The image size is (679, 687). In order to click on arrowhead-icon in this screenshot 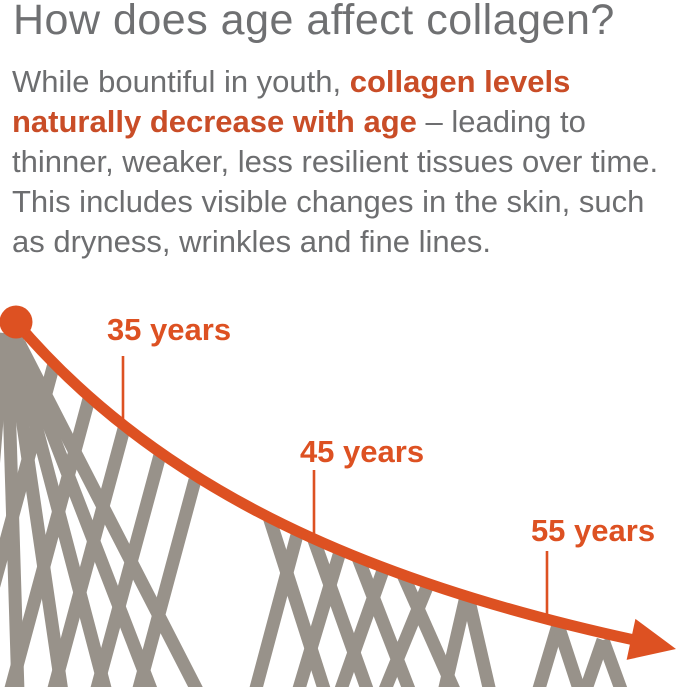, I will do `click(651, 639)`.